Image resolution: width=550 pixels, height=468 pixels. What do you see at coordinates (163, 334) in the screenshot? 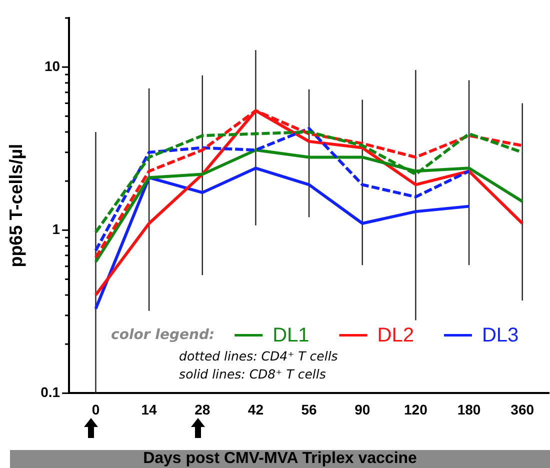
I see `legend-title: color legend:` at bounding box center [163, 334].